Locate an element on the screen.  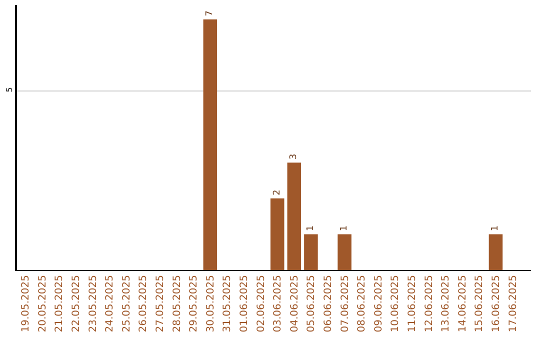
x-tick-label: 03.06.2025 is located at coordinates (278, 303).